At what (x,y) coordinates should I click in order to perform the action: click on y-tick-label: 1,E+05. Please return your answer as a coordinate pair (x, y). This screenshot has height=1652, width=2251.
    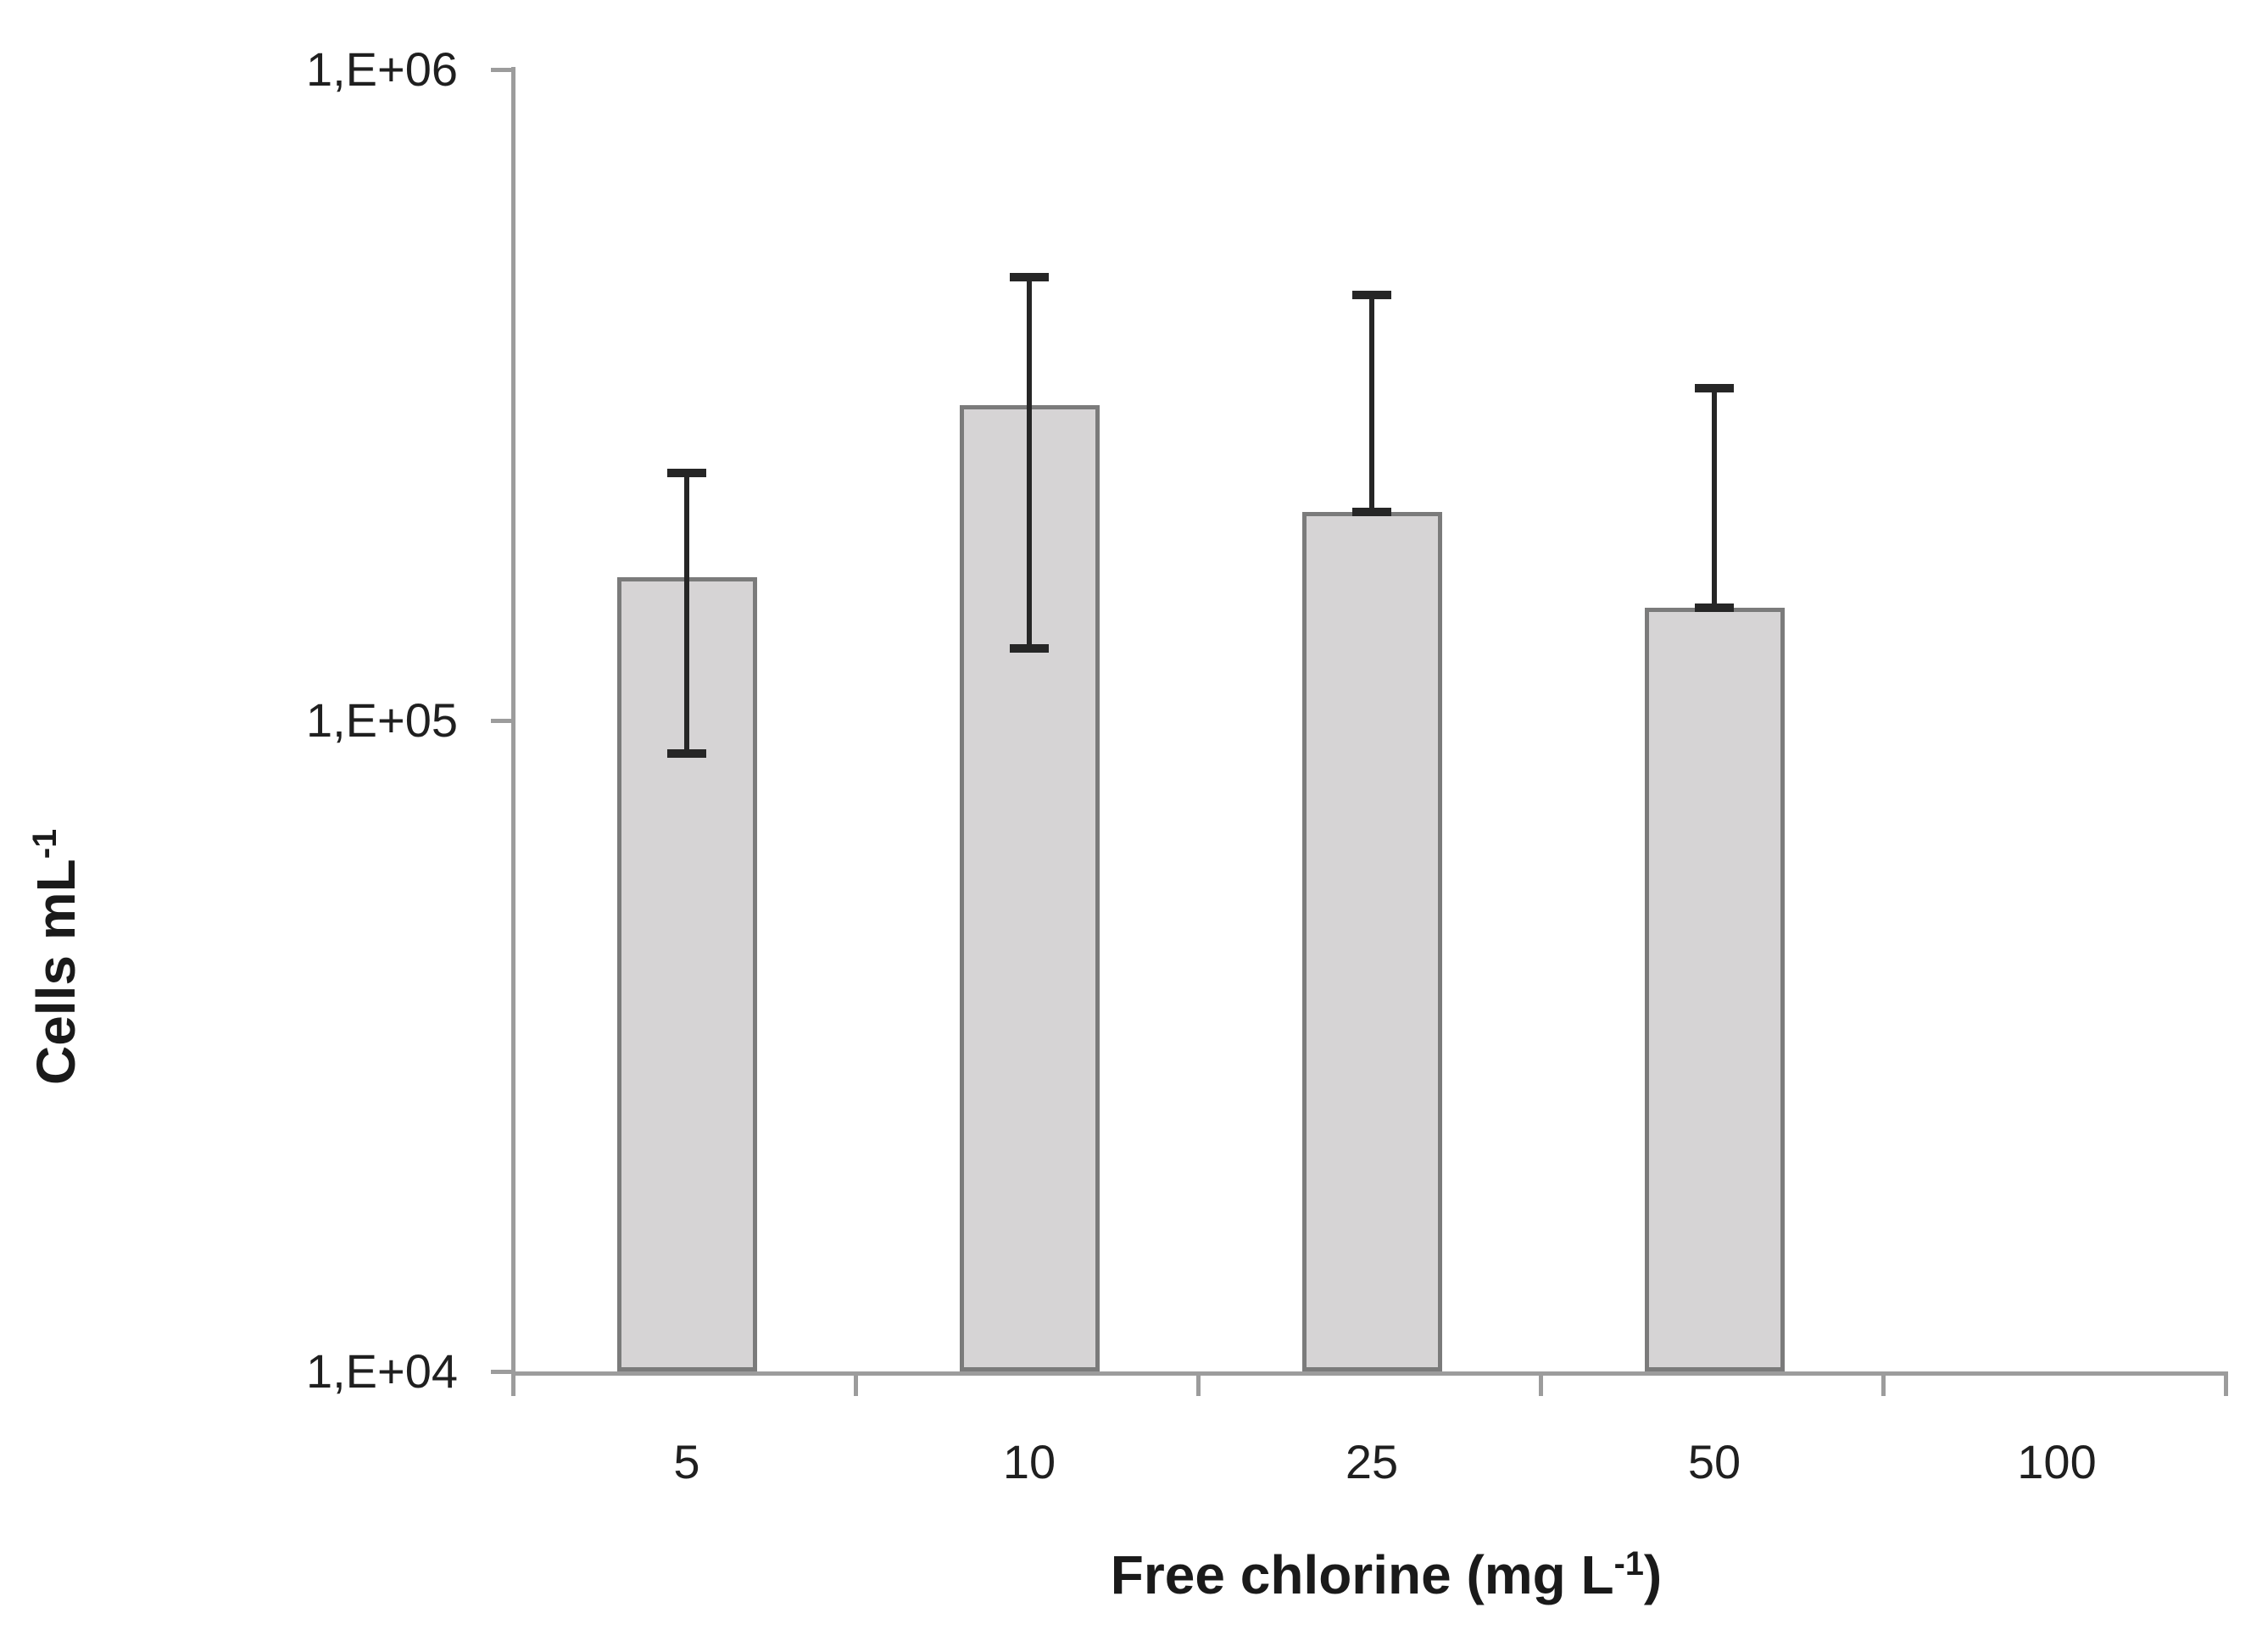
    Looking at the image, I should click on (381, 720).